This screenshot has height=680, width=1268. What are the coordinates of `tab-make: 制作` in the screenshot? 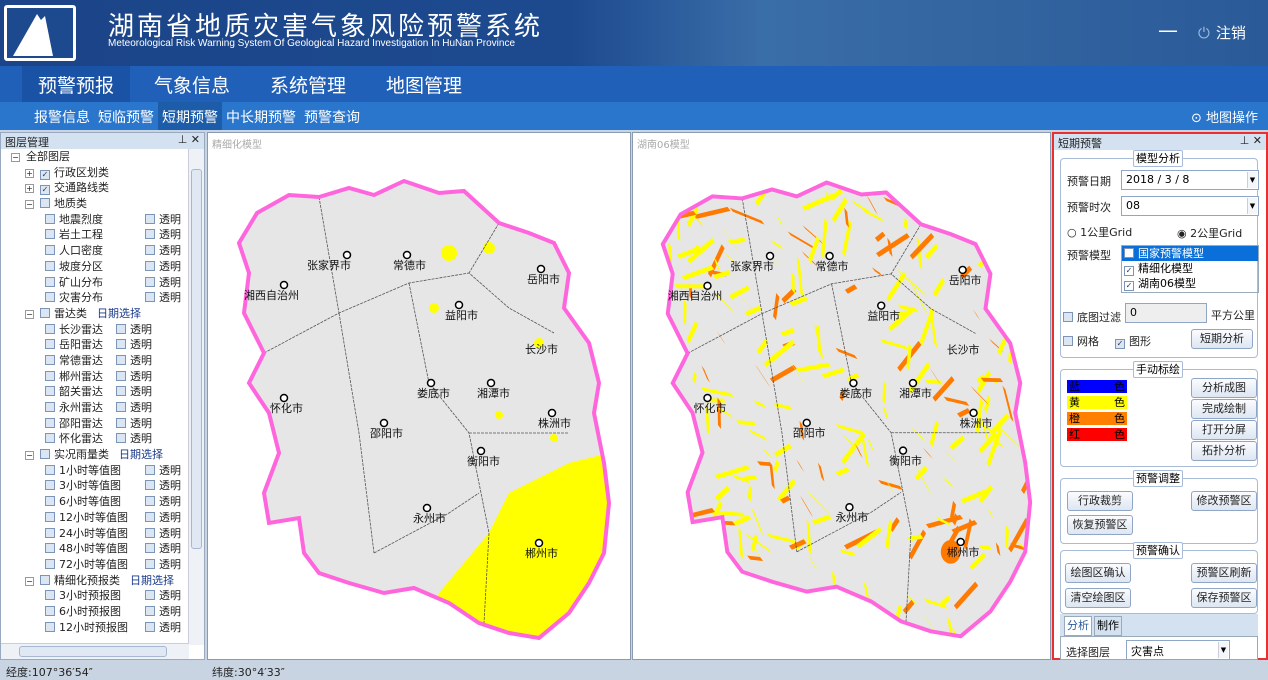 It's located at (1108, 626).